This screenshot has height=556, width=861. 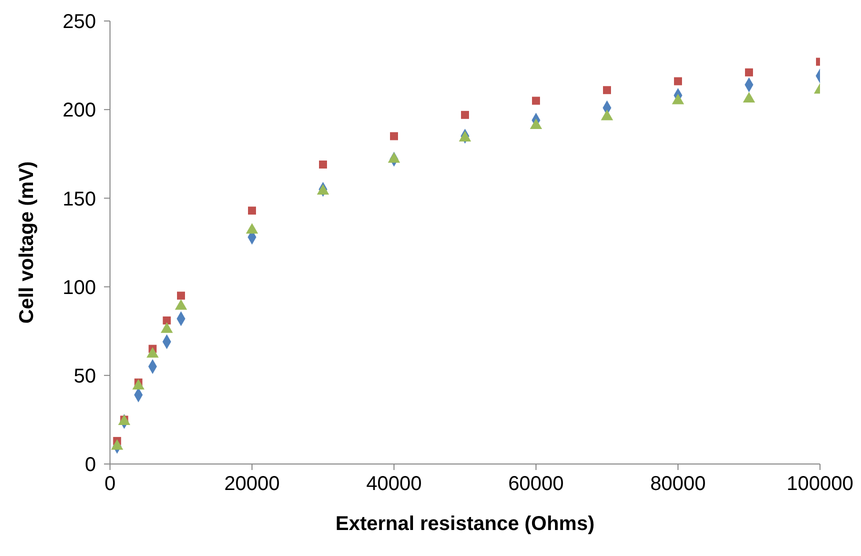 What do you see at coordinates (110, 484) in the screenshot?
I see `x-tick-label: 0` at bounding box center [110, 484].